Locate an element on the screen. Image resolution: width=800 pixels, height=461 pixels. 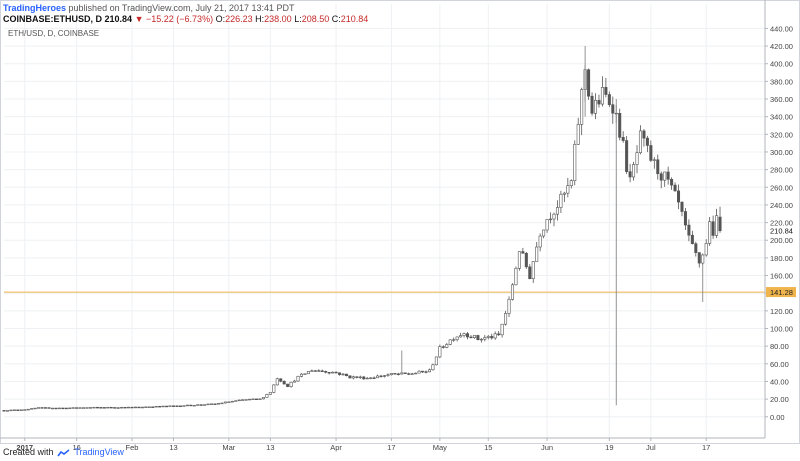
x-axis: 2017 16 Feb 13 Mar 13 Apr 17 May 15 Jun 19 Jul 17 is located at coordinates (382, 444).